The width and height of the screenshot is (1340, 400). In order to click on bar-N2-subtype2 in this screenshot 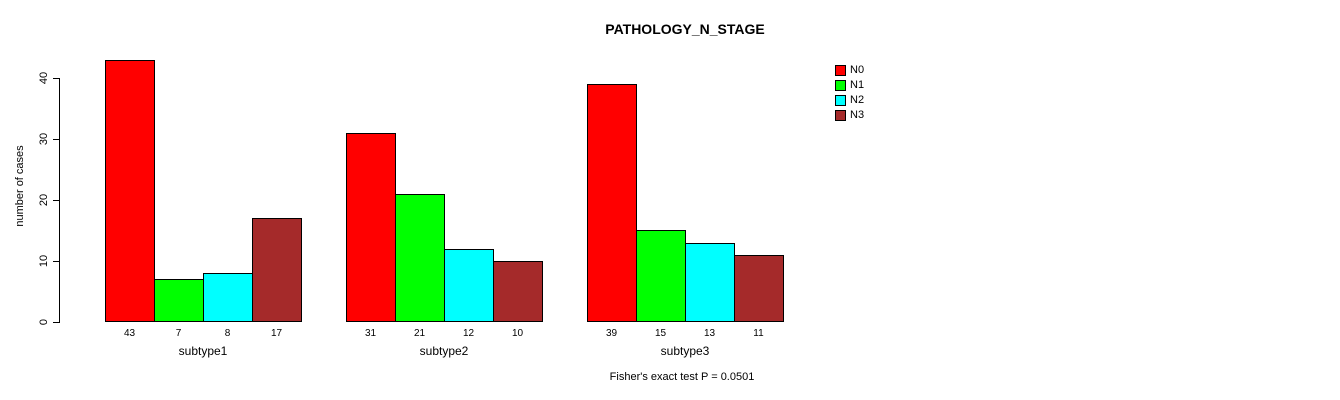, I will do `click(469, 285)`.